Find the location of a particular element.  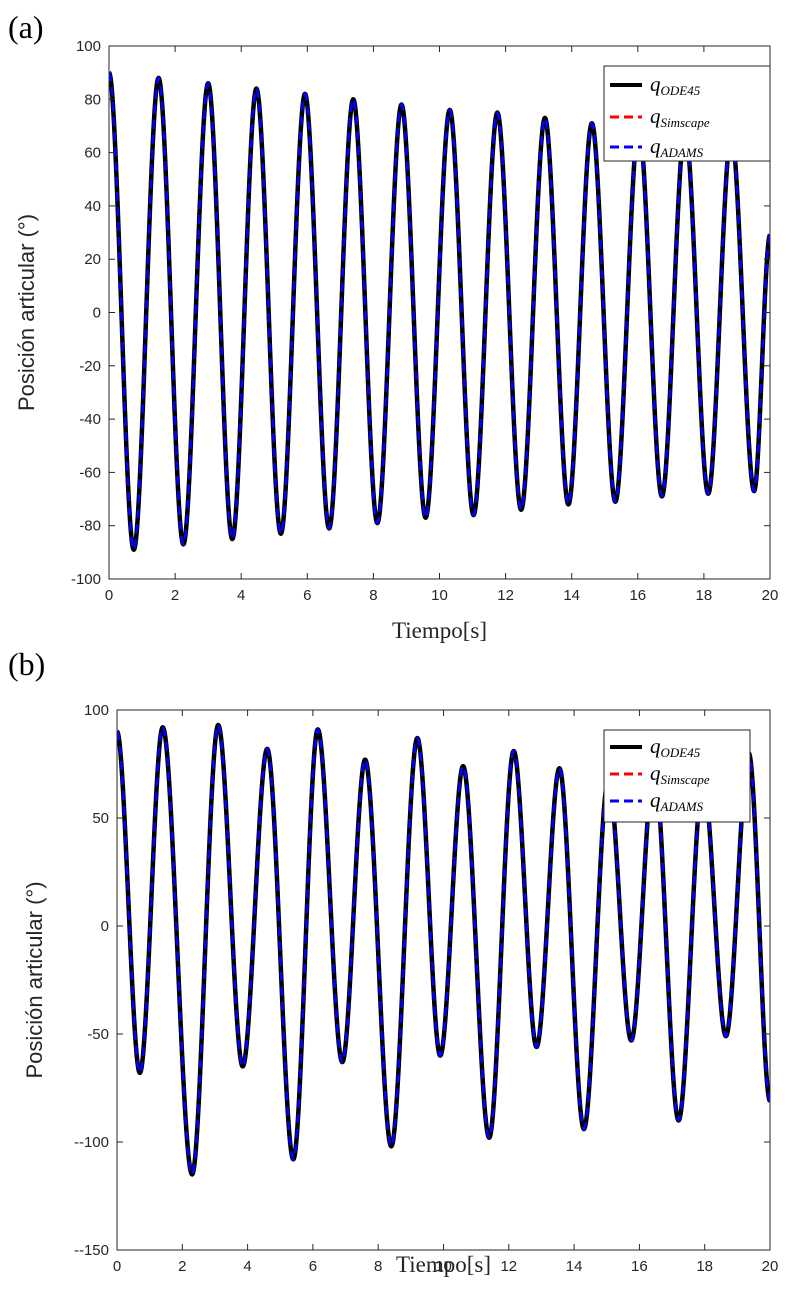

y-tick-label: 20 is located at coordinates (92, 259).